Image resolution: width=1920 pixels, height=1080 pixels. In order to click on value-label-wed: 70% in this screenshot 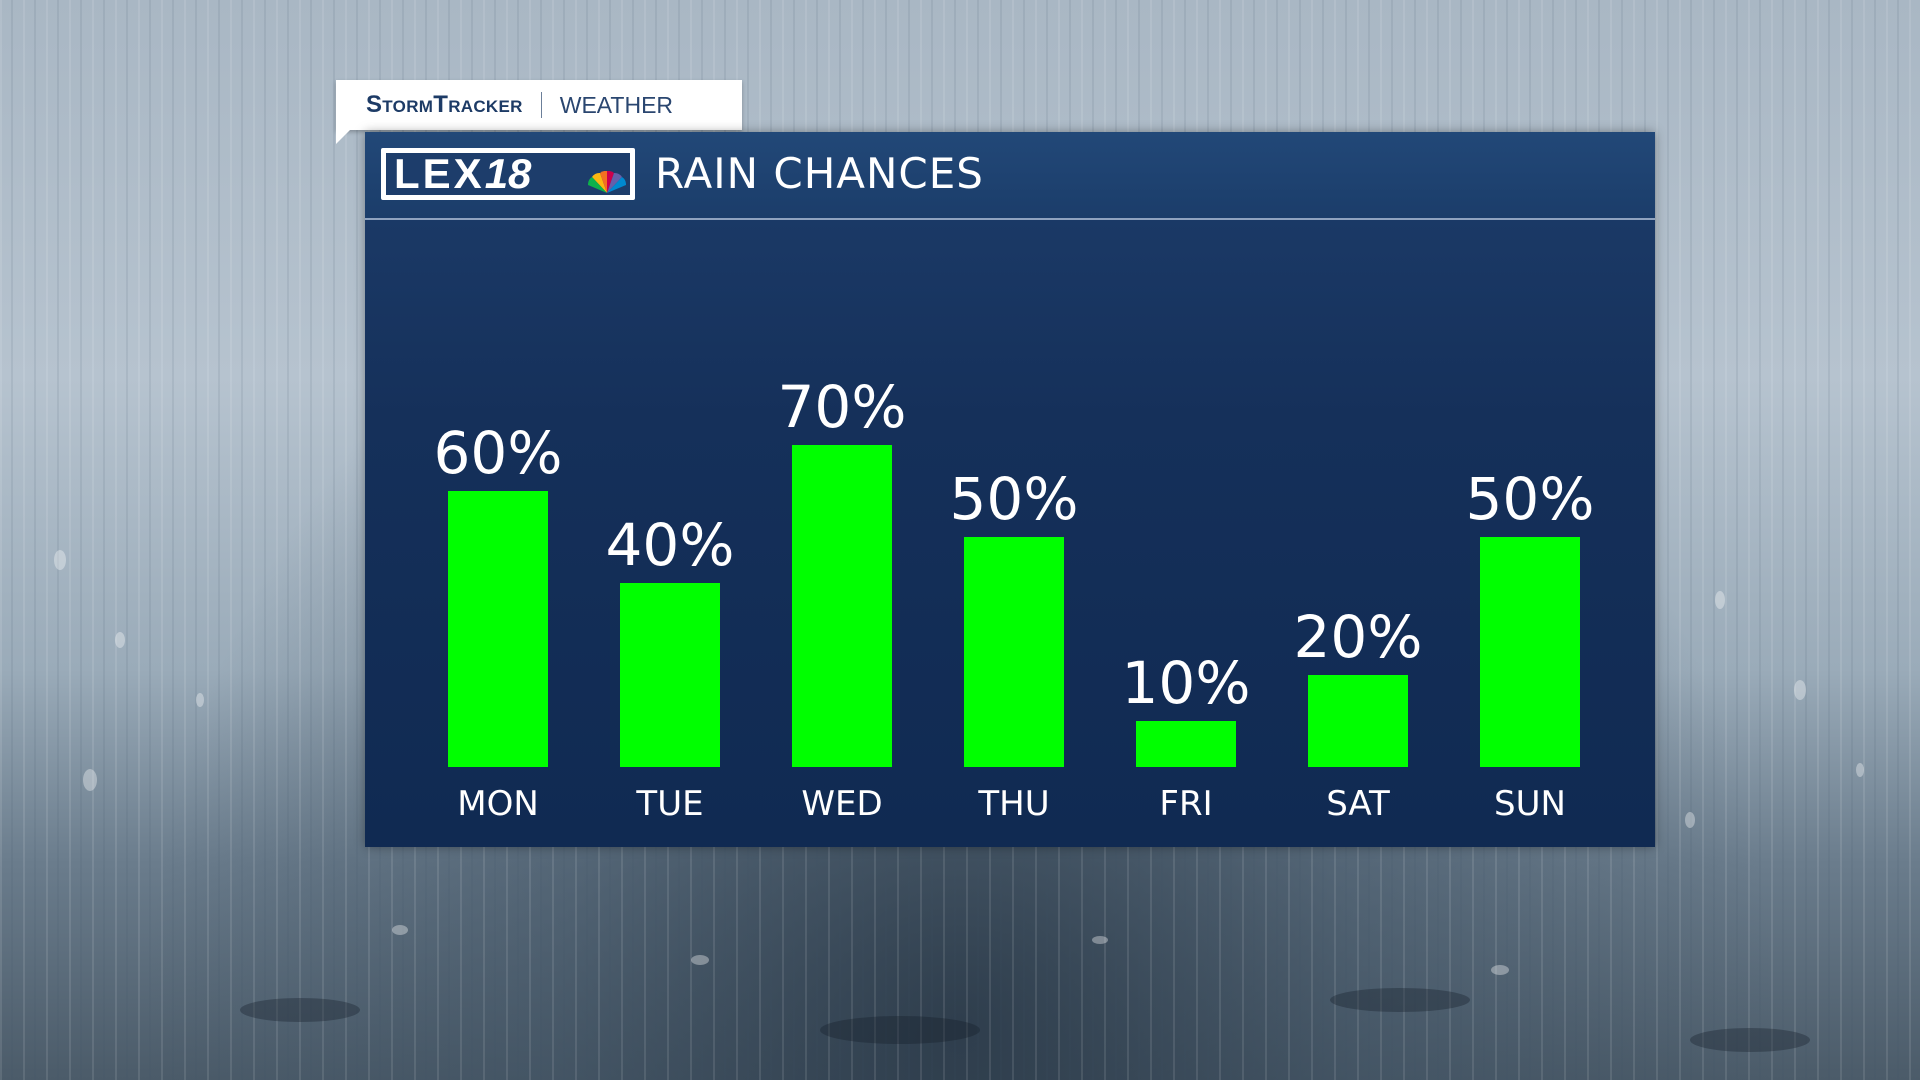, I will do `click(842, 407)`.